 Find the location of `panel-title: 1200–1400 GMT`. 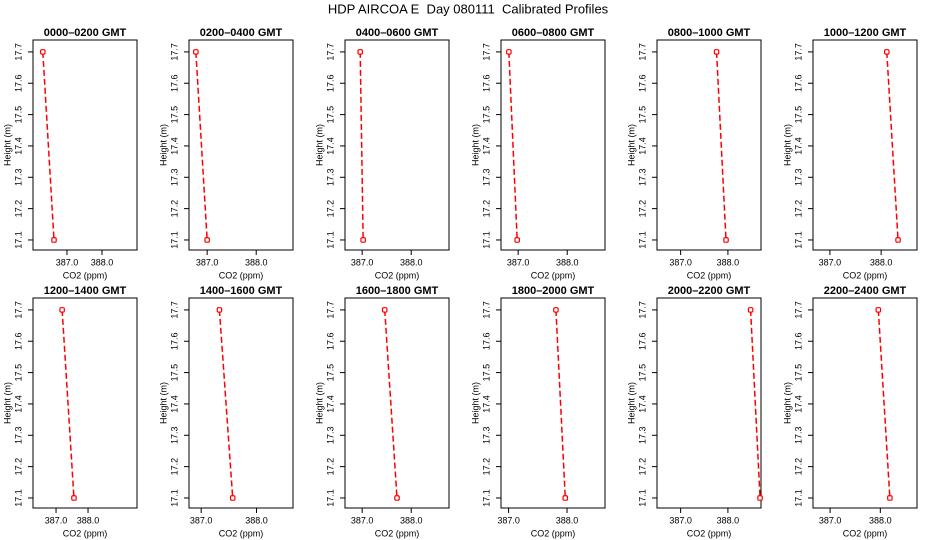

panel-title: 1200–1400 GMT is located at coordinates (85, 291).